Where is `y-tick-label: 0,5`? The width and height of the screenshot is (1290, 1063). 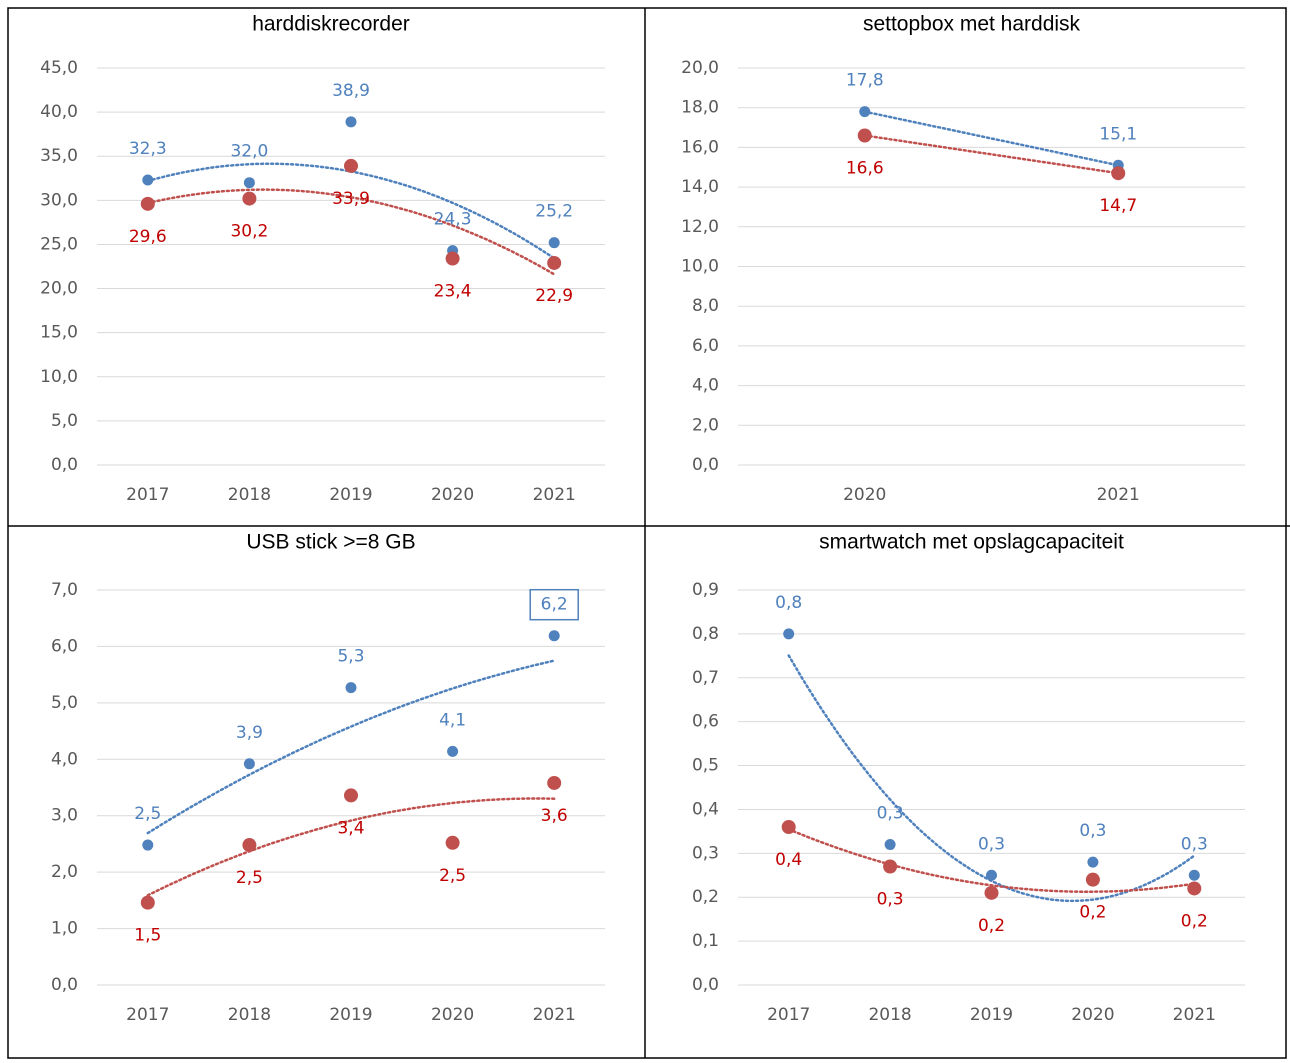
y-tick-label: 0,5 is located at coordinates (705, 766).